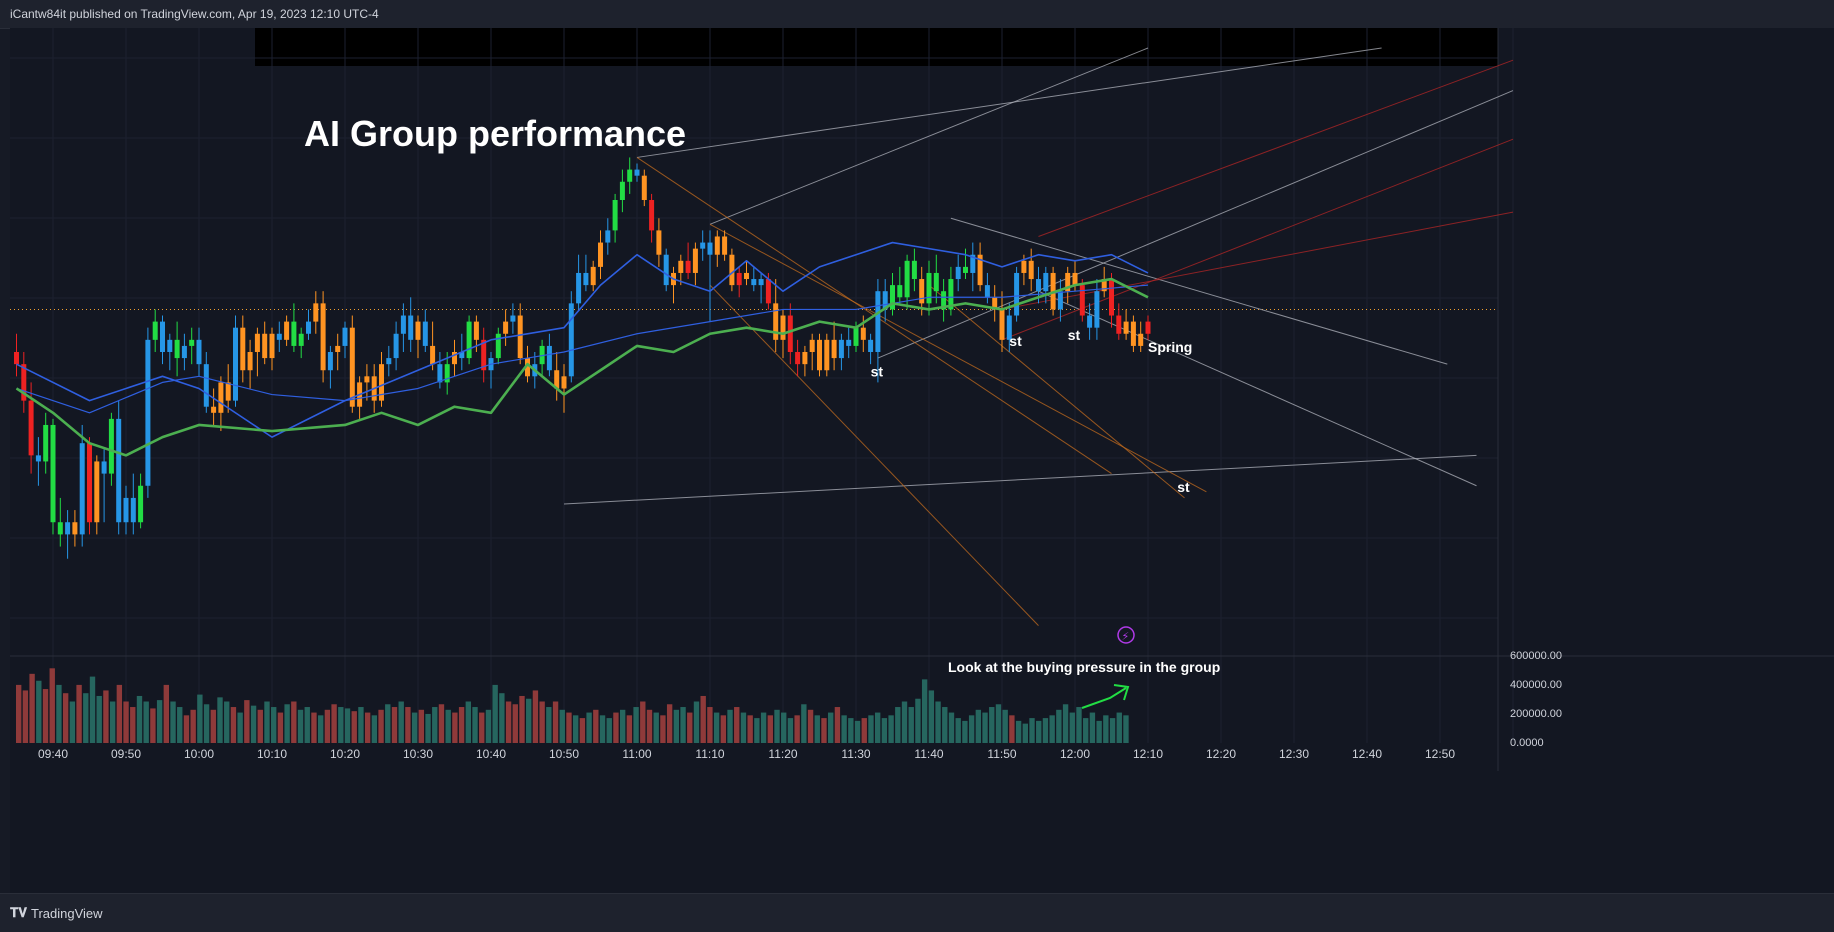  What do you see at coordinates (495, 133) in the screenshot?
I see `chart-title: AI Group performance` at bounding box center [495, 133].